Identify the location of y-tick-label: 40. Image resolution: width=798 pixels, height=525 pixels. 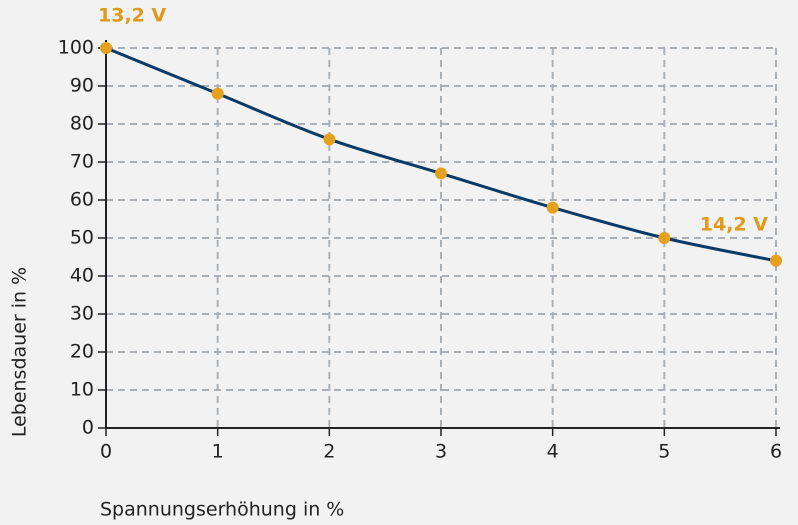
(82, 276).